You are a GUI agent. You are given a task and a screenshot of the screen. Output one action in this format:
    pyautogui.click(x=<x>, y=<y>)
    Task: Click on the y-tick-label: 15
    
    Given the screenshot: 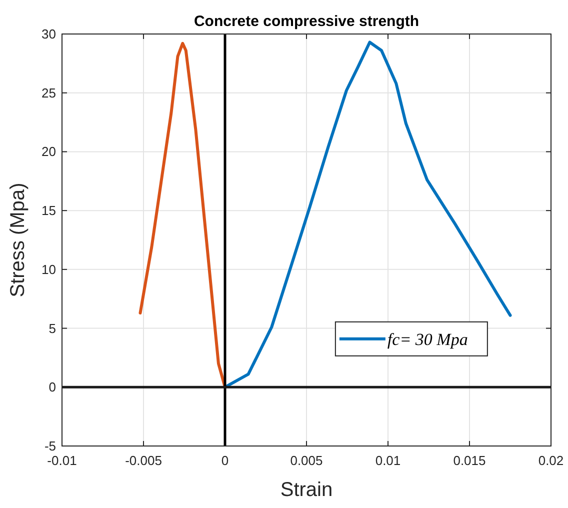 What is the action you would take?
    pyautogui.click(x=49, y=210)
    